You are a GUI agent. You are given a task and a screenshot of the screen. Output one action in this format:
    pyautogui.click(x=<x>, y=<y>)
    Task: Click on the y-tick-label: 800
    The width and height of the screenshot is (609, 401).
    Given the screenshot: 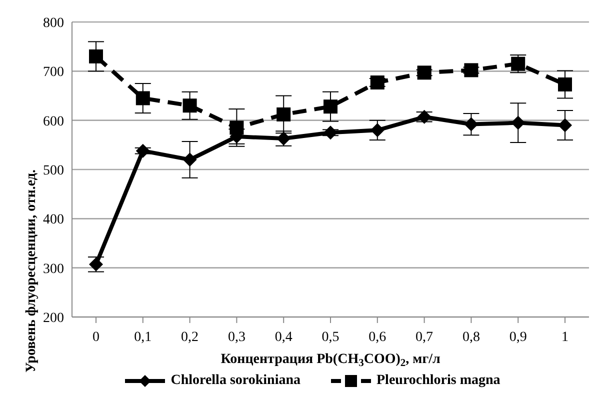 What is the action you would take?
    pyautogui.click(x=53, y=23)
    